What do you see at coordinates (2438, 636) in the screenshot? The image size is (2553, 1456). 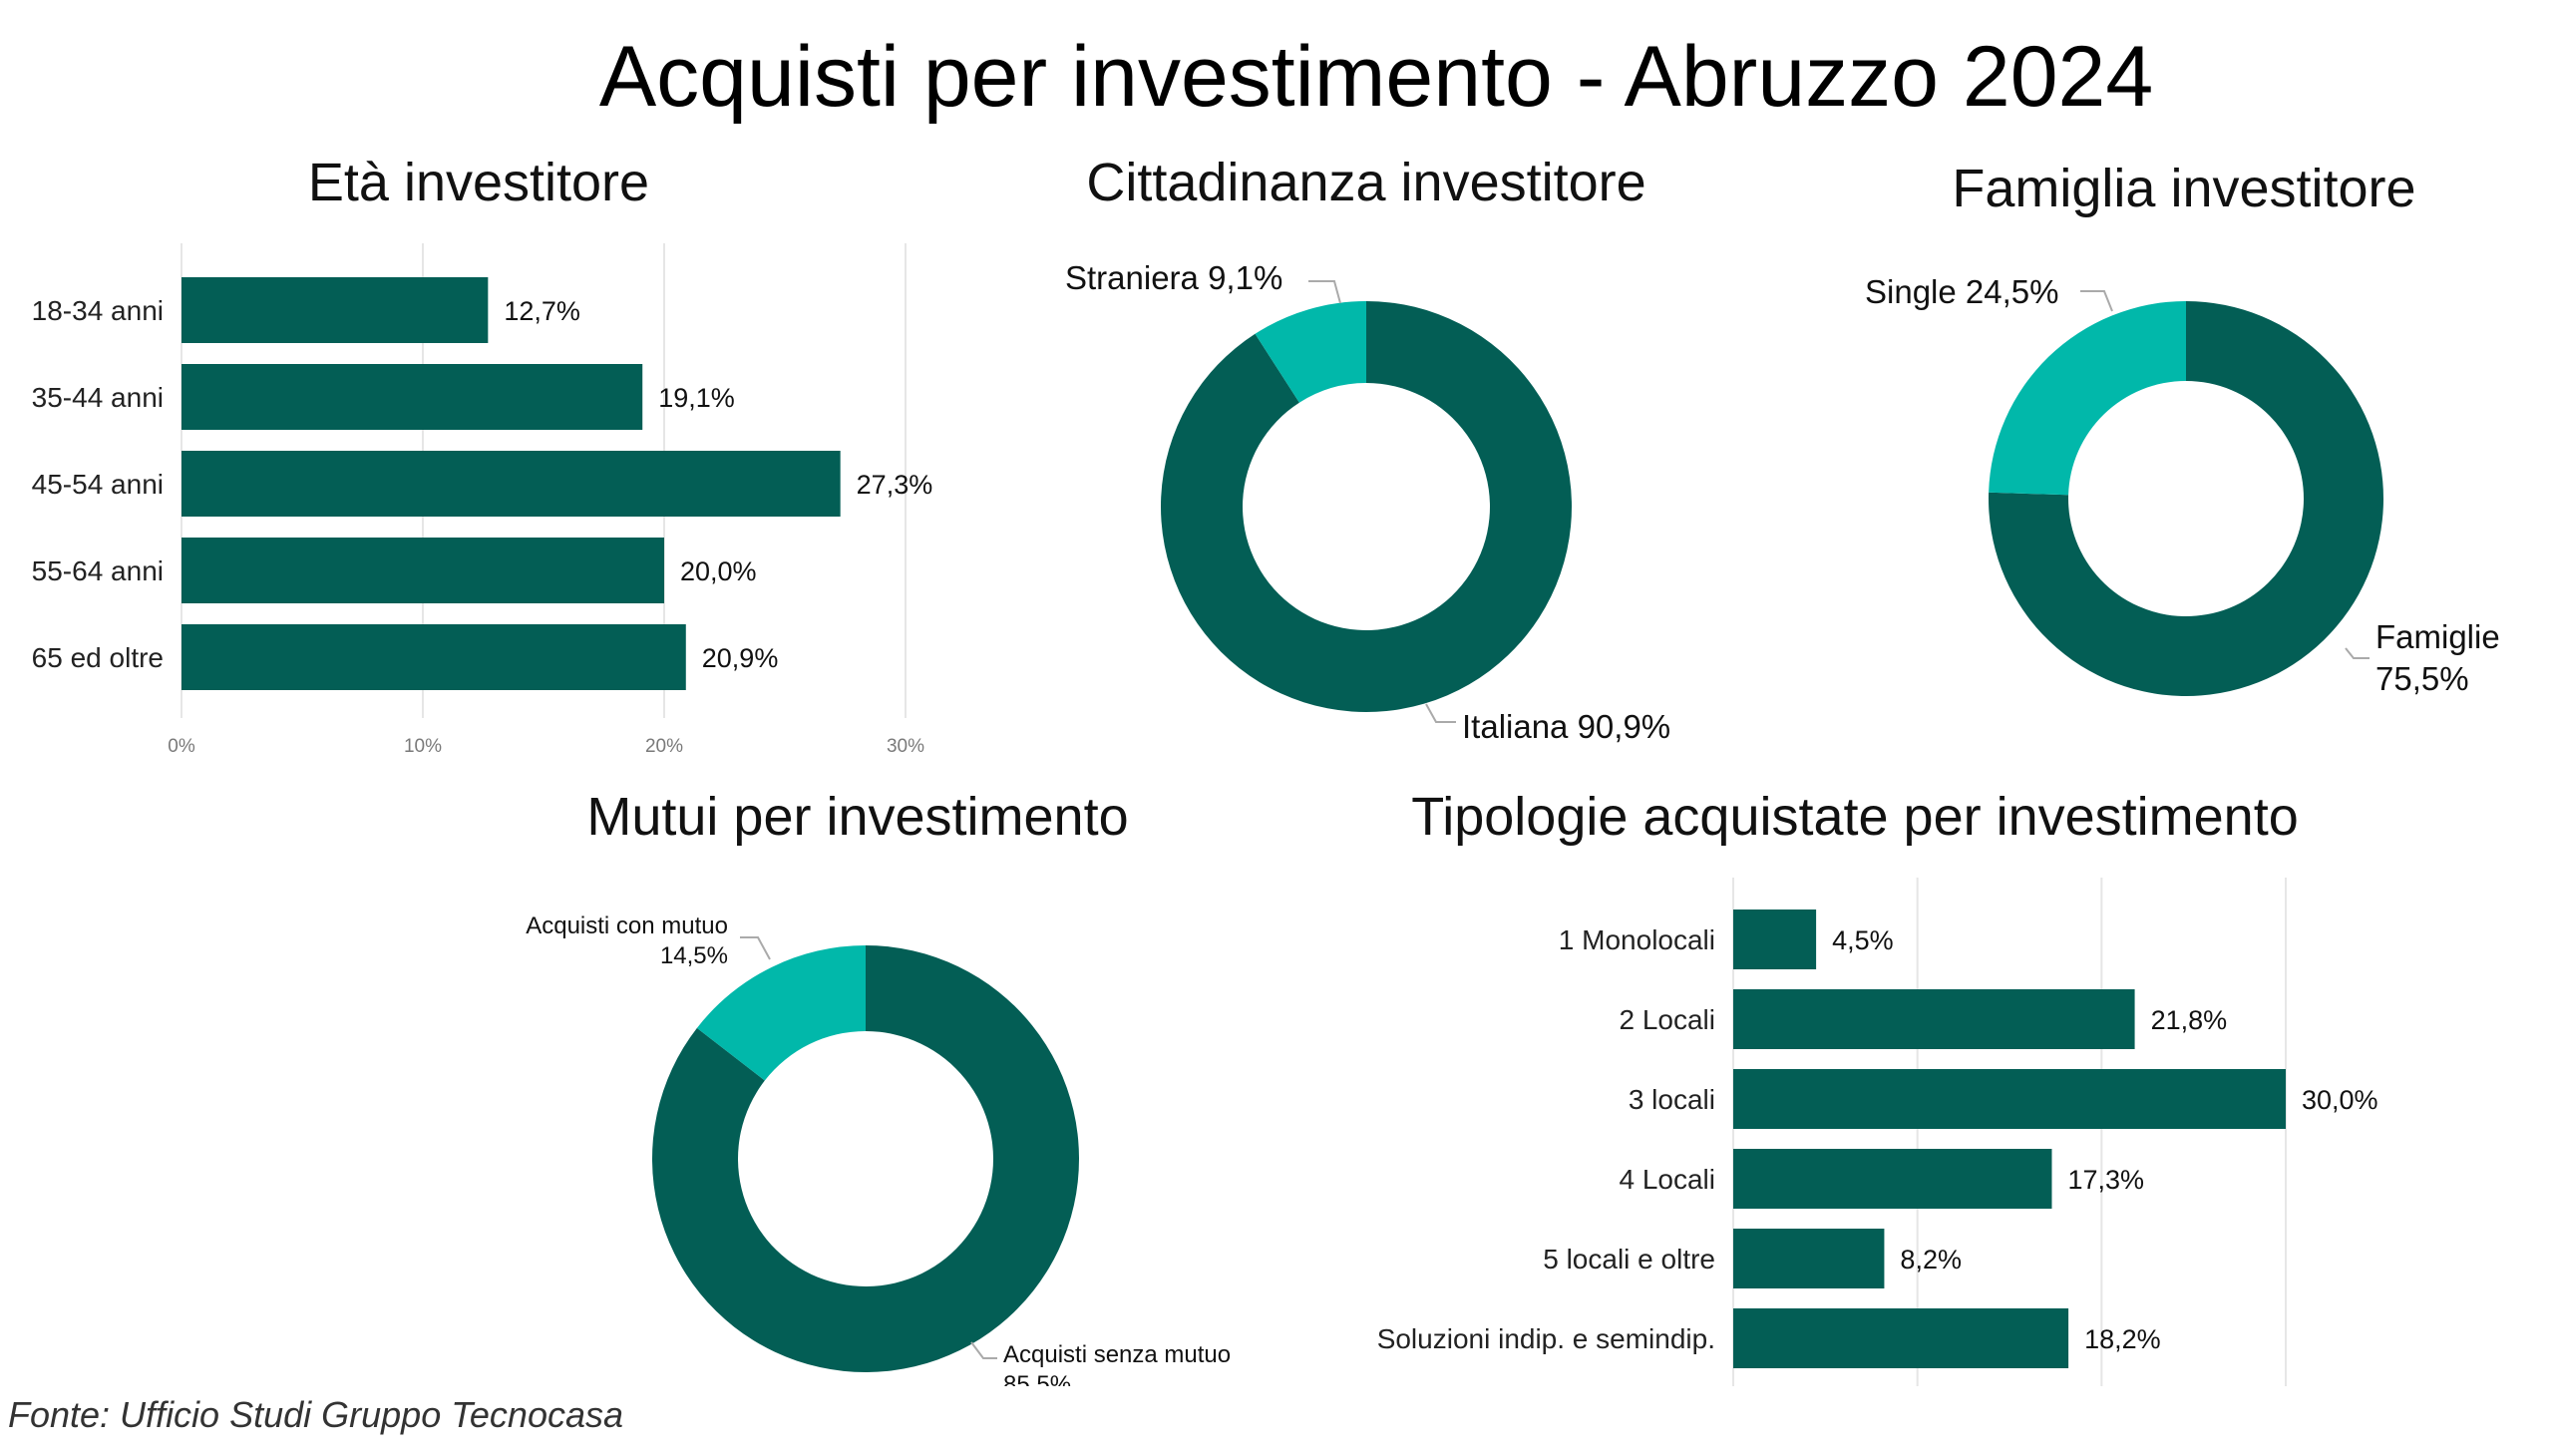 I see `family-slice-label: Famiglie` at bounding box center [2438, 636].